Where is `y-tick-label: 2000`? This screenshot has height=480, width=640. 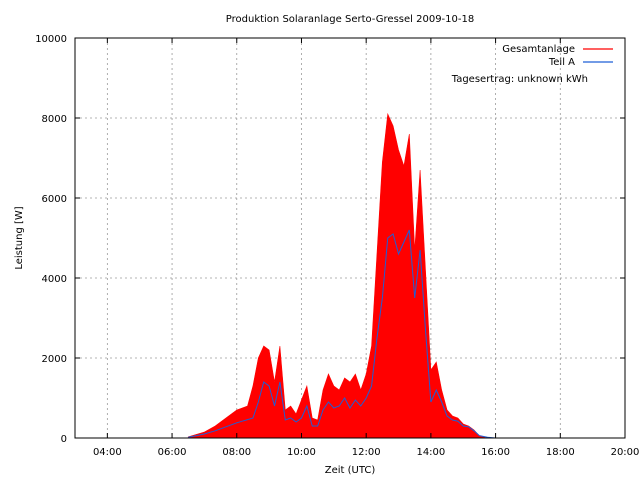 y-tick-label: 2000 is located at coordinates (54, 359).